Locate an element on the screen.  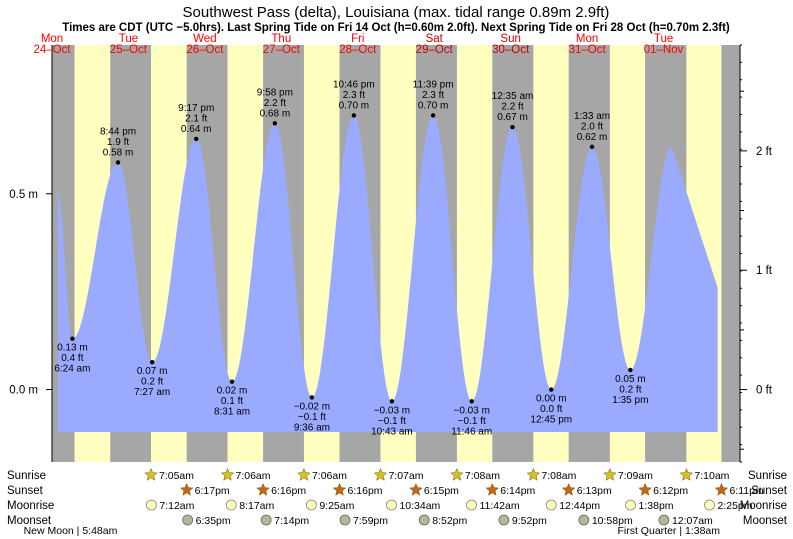
moonrise-row-label-right: Moonrise is located at coordinates (763, 506).